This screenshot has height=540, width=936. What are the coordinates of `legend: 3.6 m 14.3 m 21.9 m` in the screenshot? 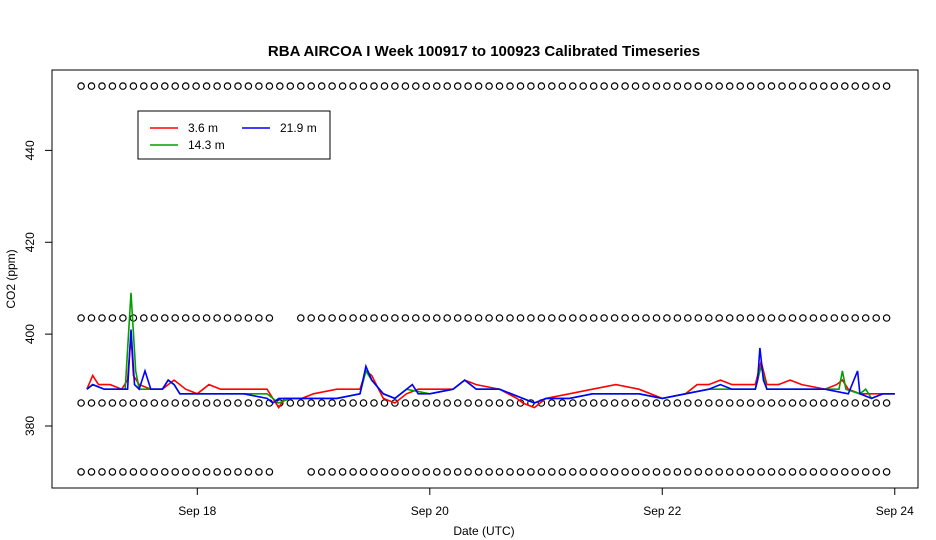 It's located at (234, 135).